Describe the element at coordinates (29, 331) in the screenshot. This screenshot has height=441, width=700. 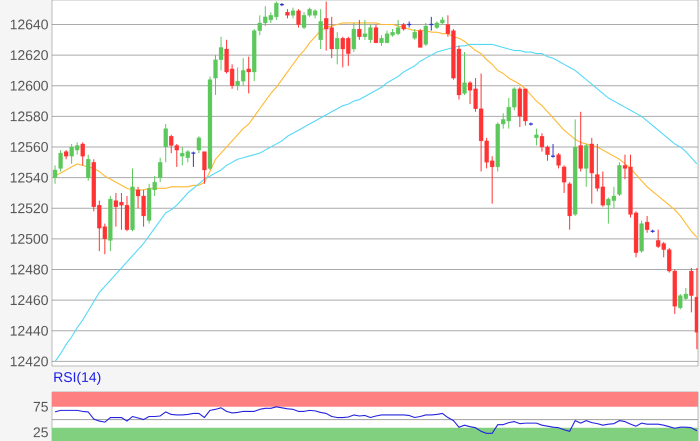
I see `y-tick-label: 12440` at that location.